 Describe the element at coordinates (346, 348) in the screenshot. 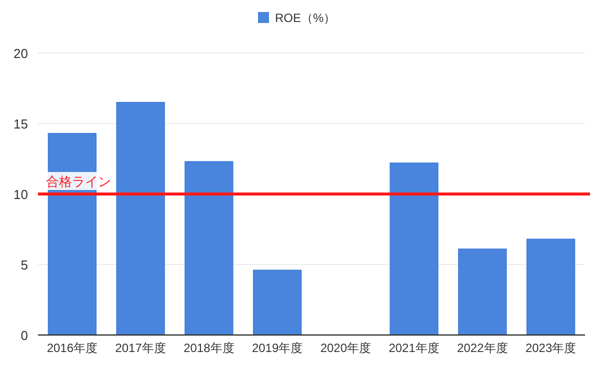

I see `x-tick-label: 2020年度` at that location.